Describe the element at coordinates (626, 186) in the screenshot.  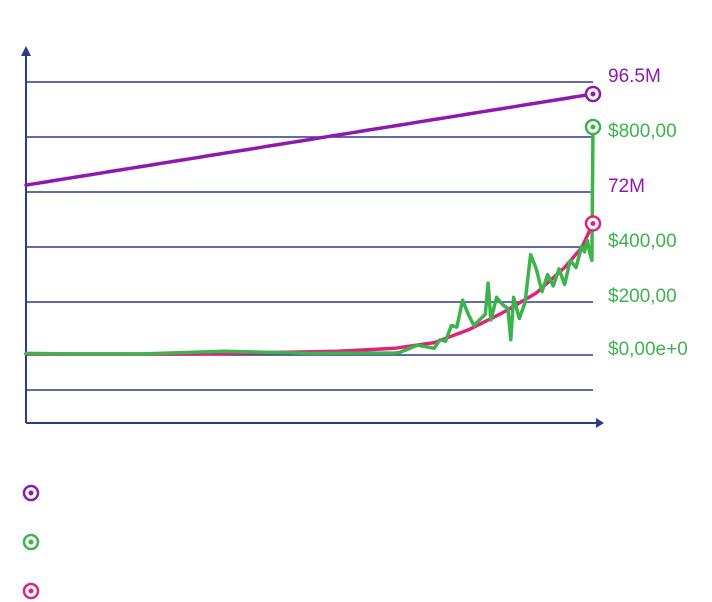
I see `tick-label-left-1: 72M` at that location.